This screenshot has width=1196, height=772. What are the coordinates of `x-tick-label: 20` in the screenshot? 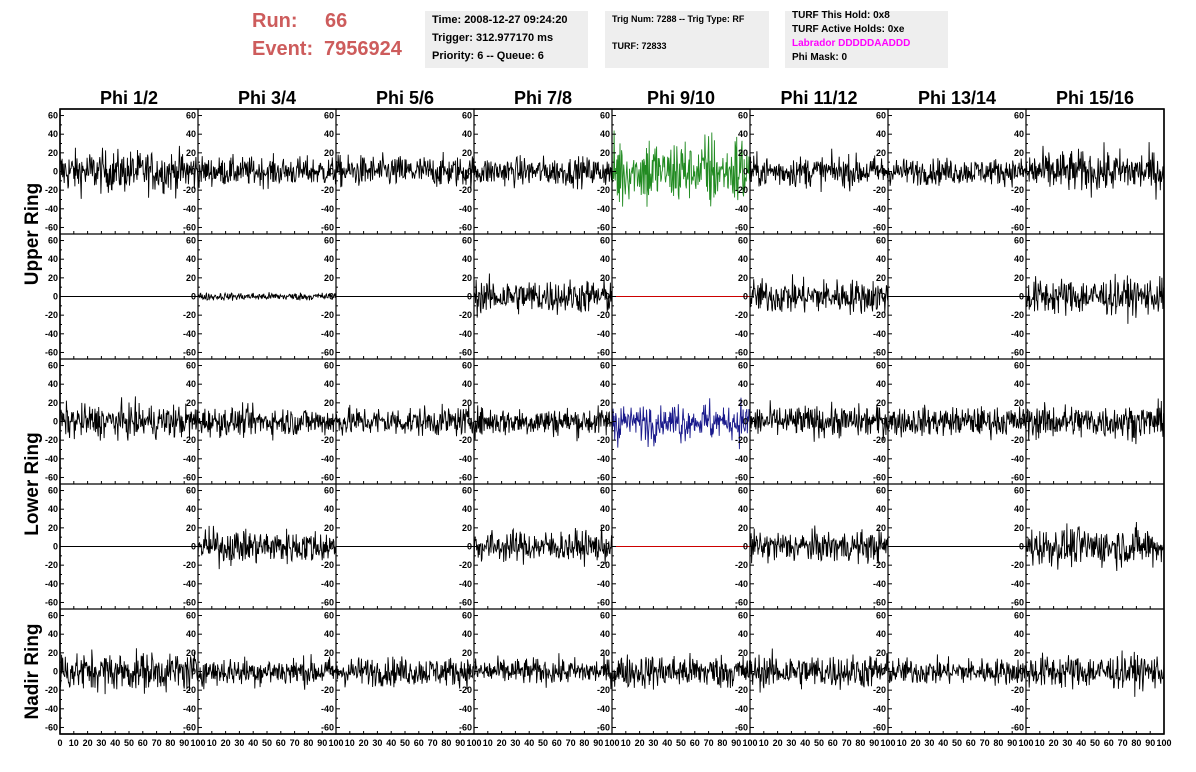 It's located at (778, 743).